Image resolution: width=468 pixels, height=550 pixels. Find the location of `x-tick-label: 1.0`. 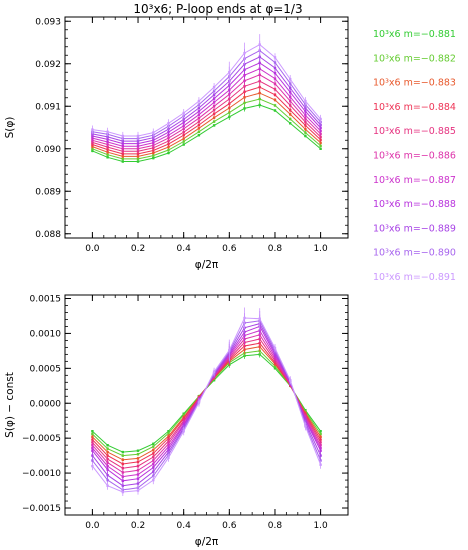

x-tick-label: 1.0 is located at coordinates (320, 526).